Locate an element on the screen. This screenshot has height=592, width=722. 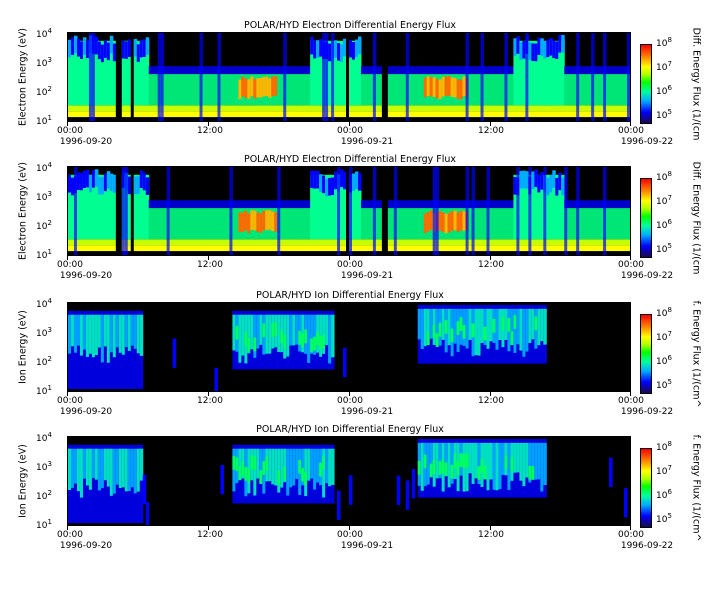
cbar-tick-1: 105 is located at coordinates (664, 114).